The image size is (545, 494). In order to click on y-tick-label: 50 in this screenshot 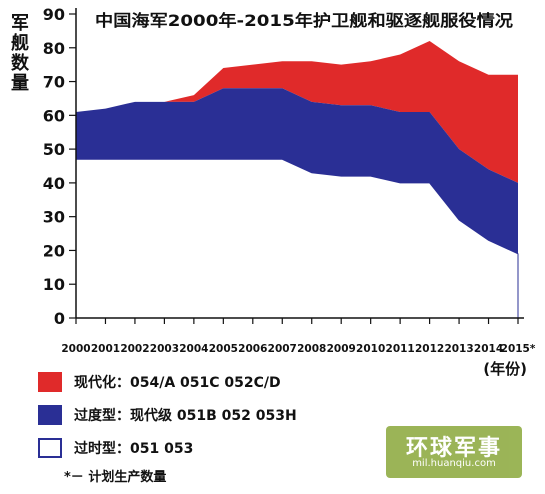, I will do `click(54, 149)`.